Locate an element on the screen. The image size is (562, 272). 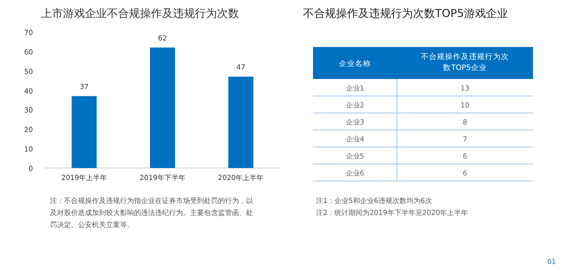
chart-title: 上市游戏企业不合规操作及违规行为次数 is located at coordinates (140, 13).